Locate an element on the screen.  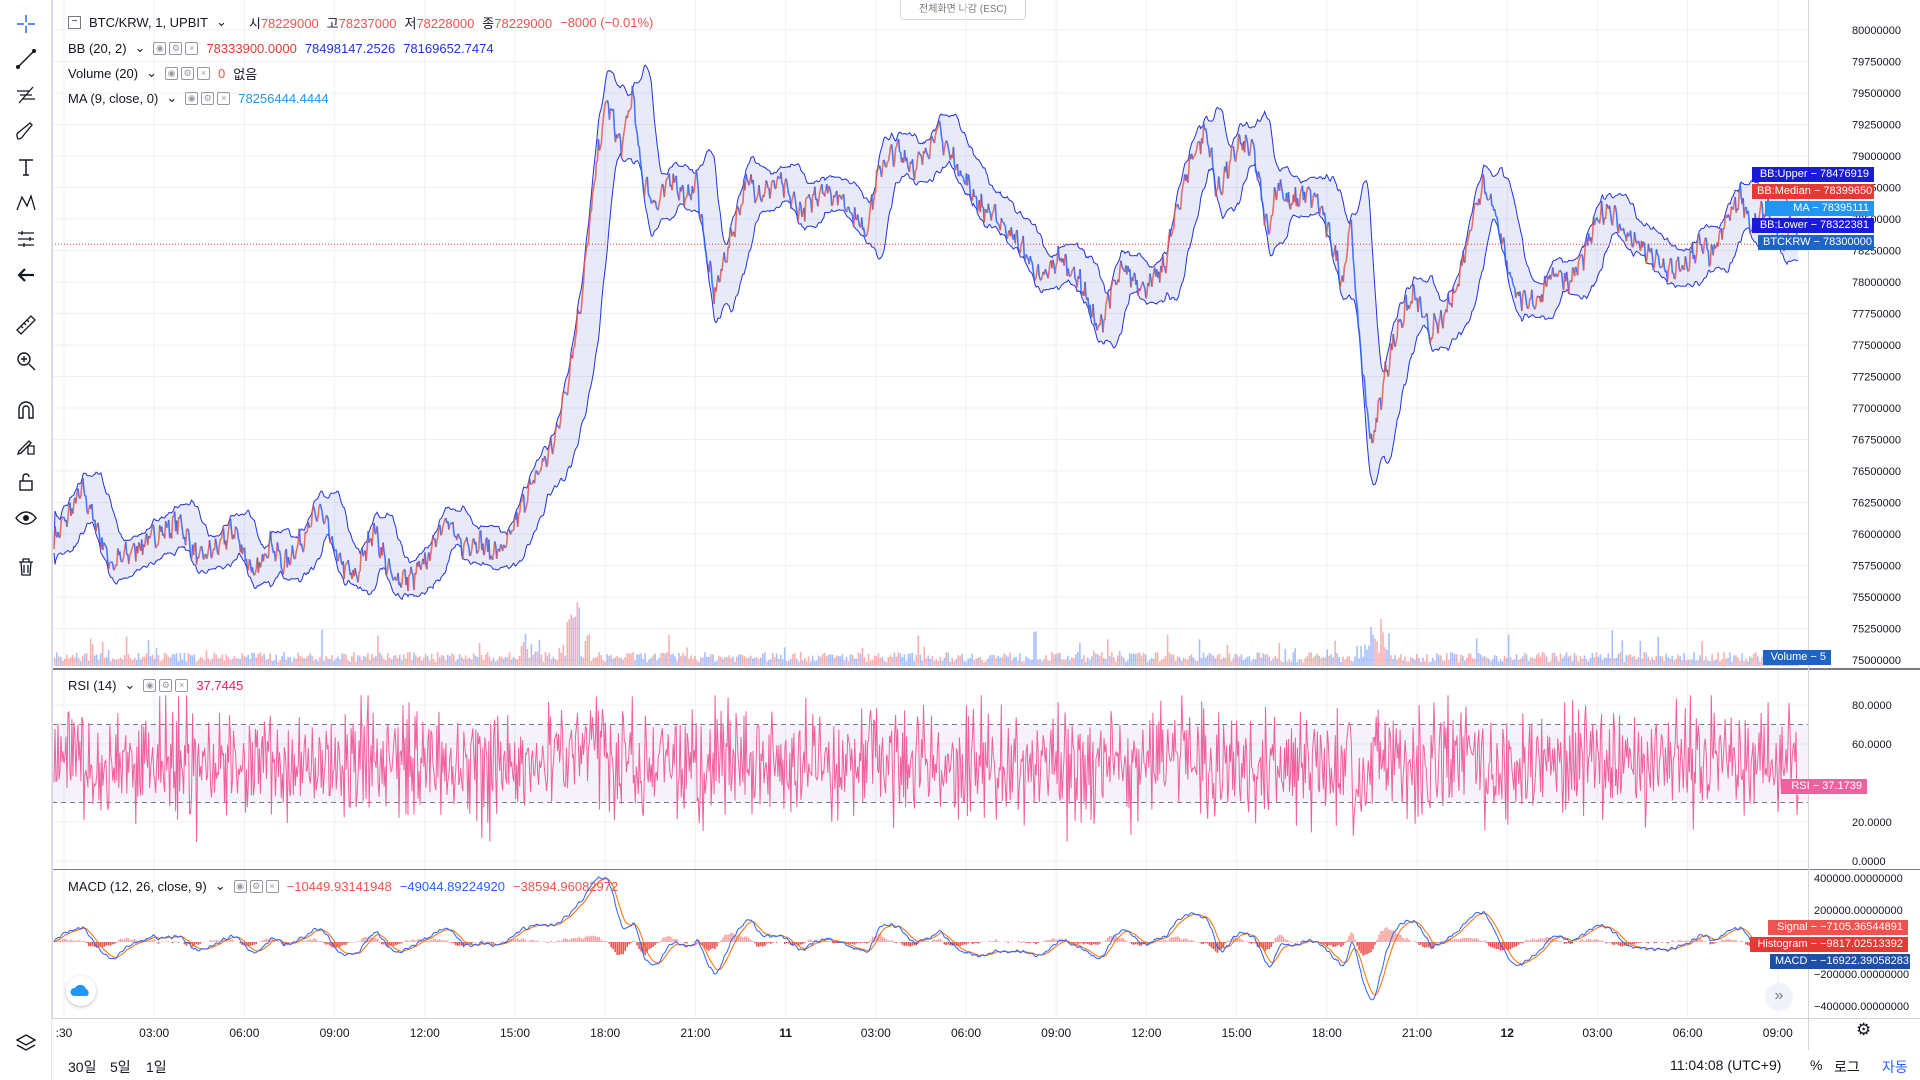
text-icon is located at coordinates (26, 167).